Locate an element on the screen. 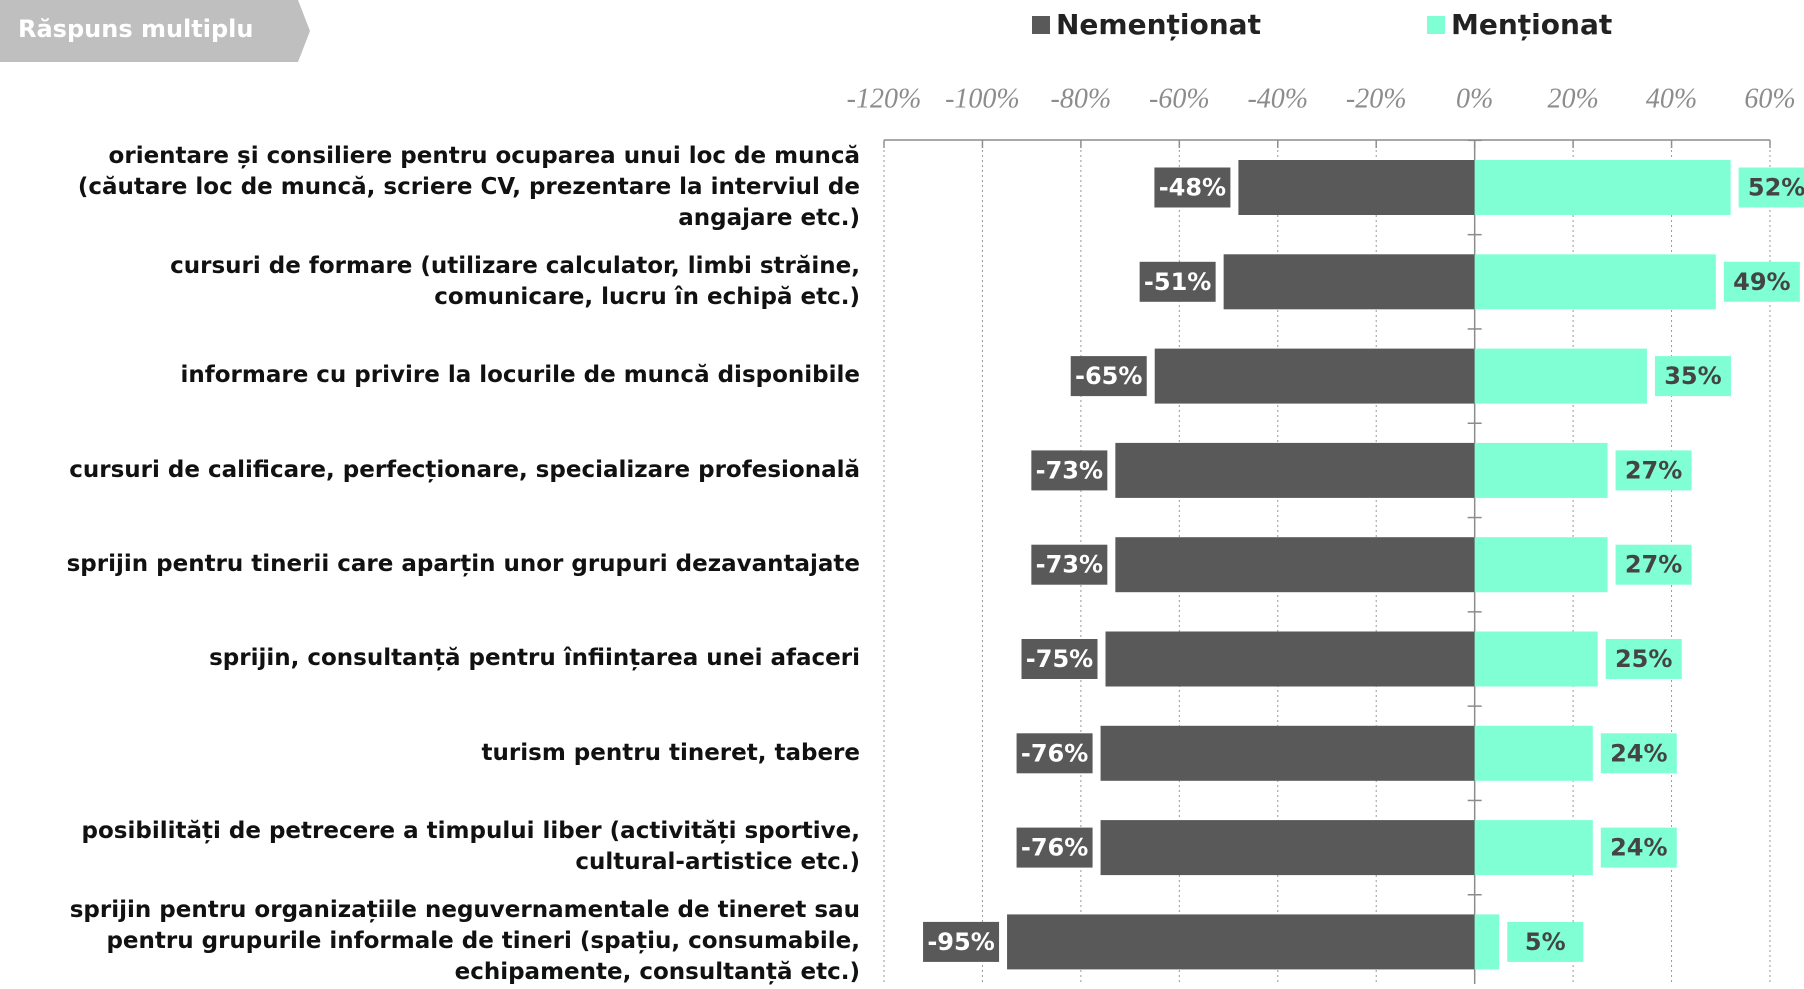  value-label: -48% is located at coordinates (1192, 188).